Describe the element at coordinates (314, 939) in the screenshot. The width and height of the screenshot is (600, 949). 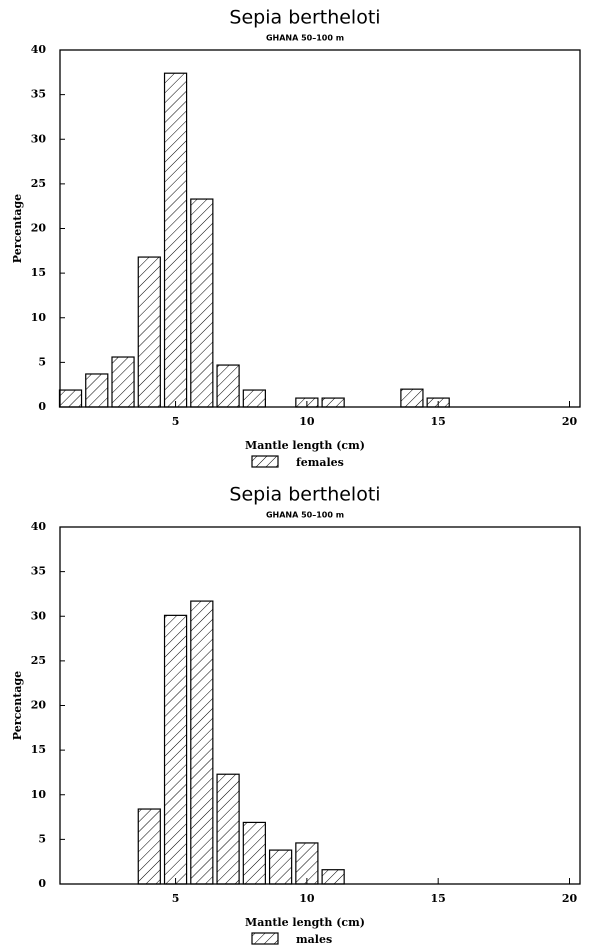
I see `legend-label: males` at that location.